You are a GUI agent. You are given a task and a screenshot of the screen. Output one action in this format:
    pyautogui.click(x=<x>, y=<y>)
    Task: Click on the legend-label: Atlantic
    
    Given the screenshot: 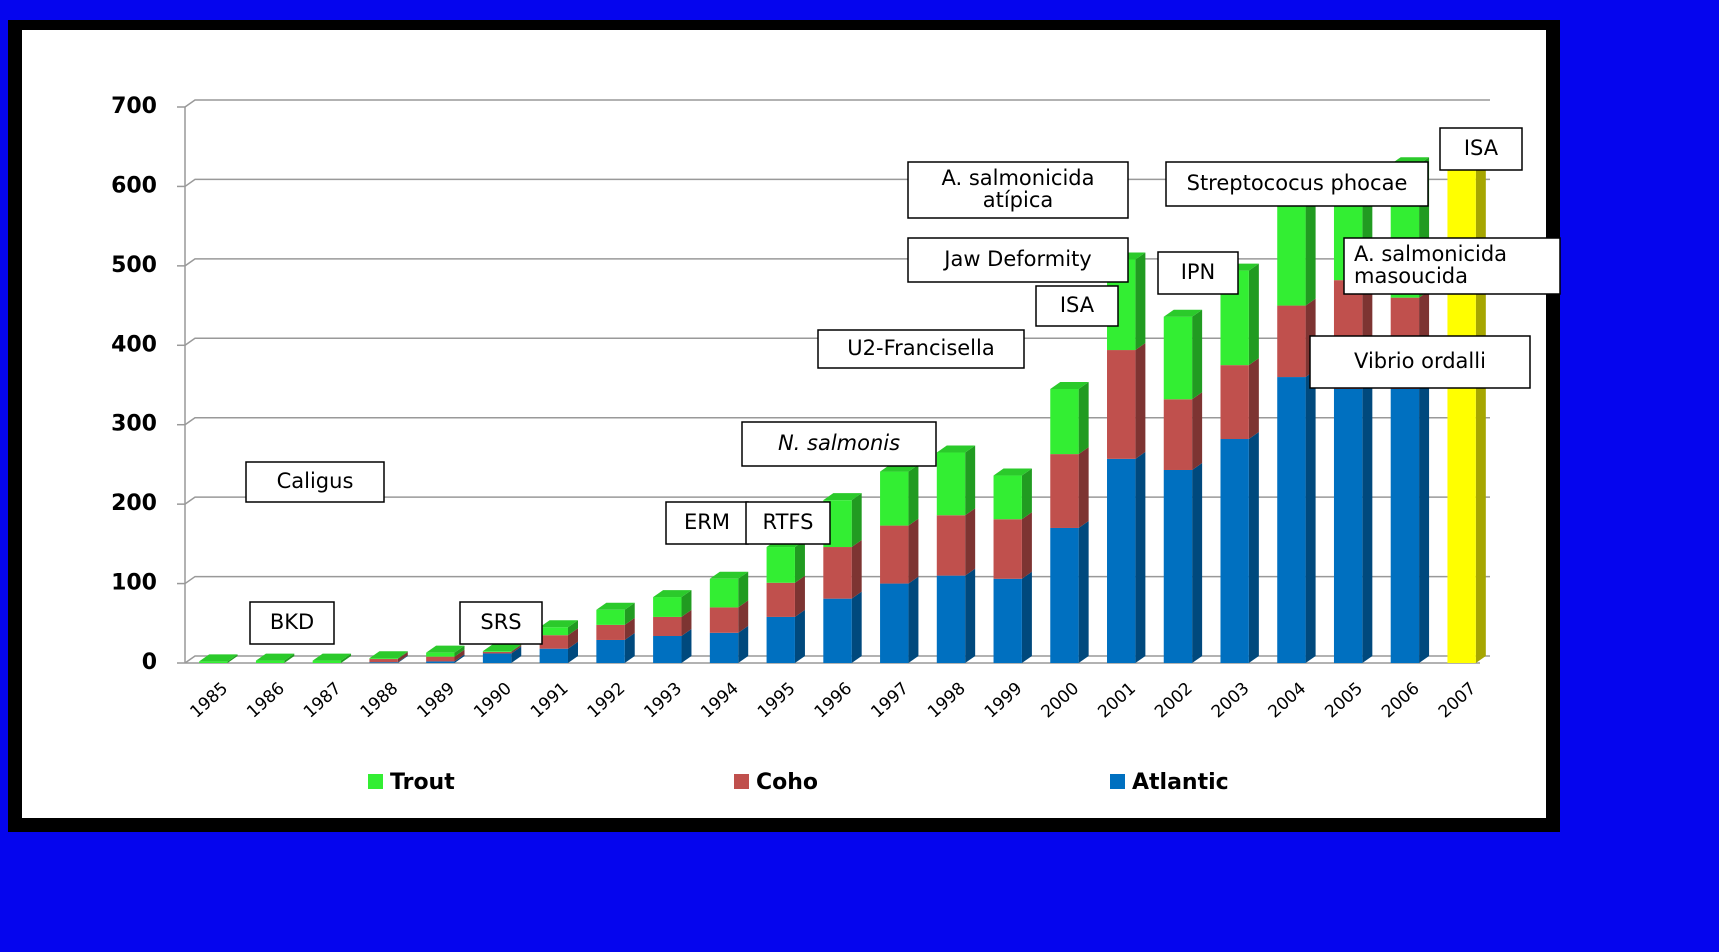 What is the action you would take?
    pyautogui.click(x=1180, y=782)
    